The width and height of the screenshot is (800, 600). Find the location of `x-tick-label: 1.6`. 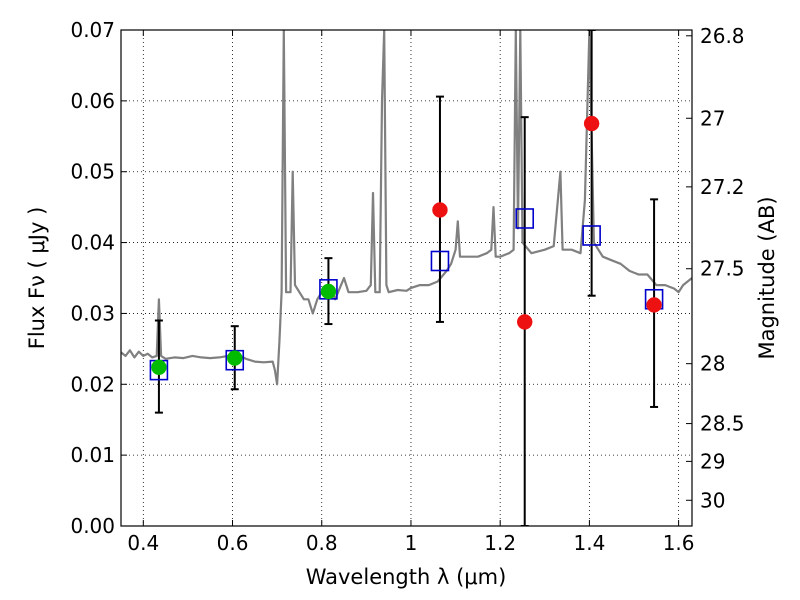

x-tick-label: 1.6 is located at coordinates (679, 543).